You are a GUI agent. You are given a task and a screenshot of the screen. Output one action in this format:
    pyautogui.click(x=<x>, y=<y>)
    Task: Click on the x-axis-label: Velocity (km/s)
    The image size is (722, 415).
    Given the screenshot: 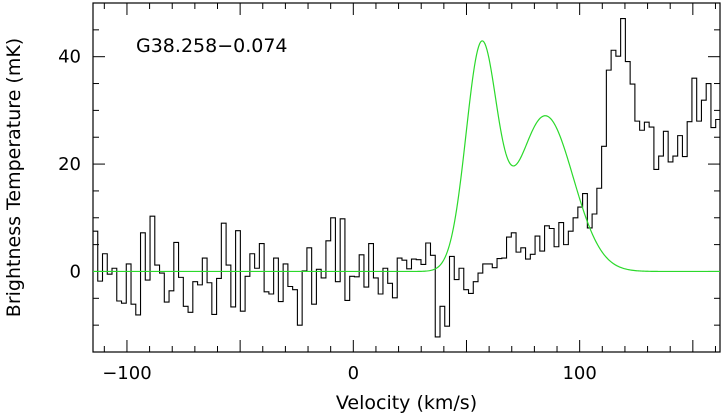 What is the action you would take?
    pyautogui.click(x=406, y=403)
    